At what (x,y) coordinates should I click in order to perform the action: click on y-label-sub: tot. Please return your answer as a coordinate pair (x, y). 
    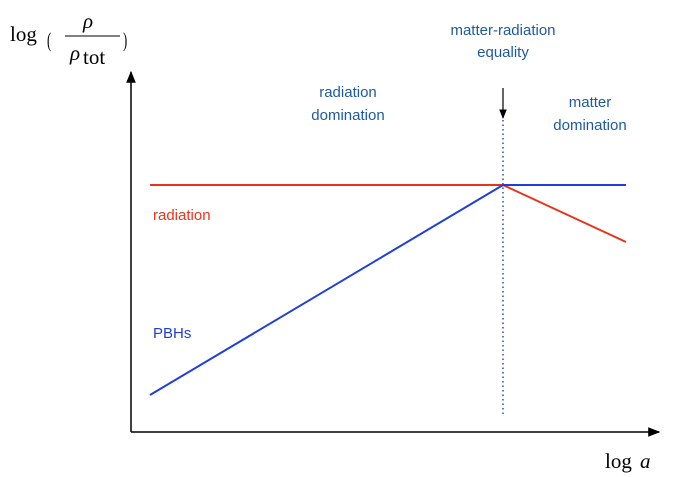
    Looking at the image, I should click on (94, 57).